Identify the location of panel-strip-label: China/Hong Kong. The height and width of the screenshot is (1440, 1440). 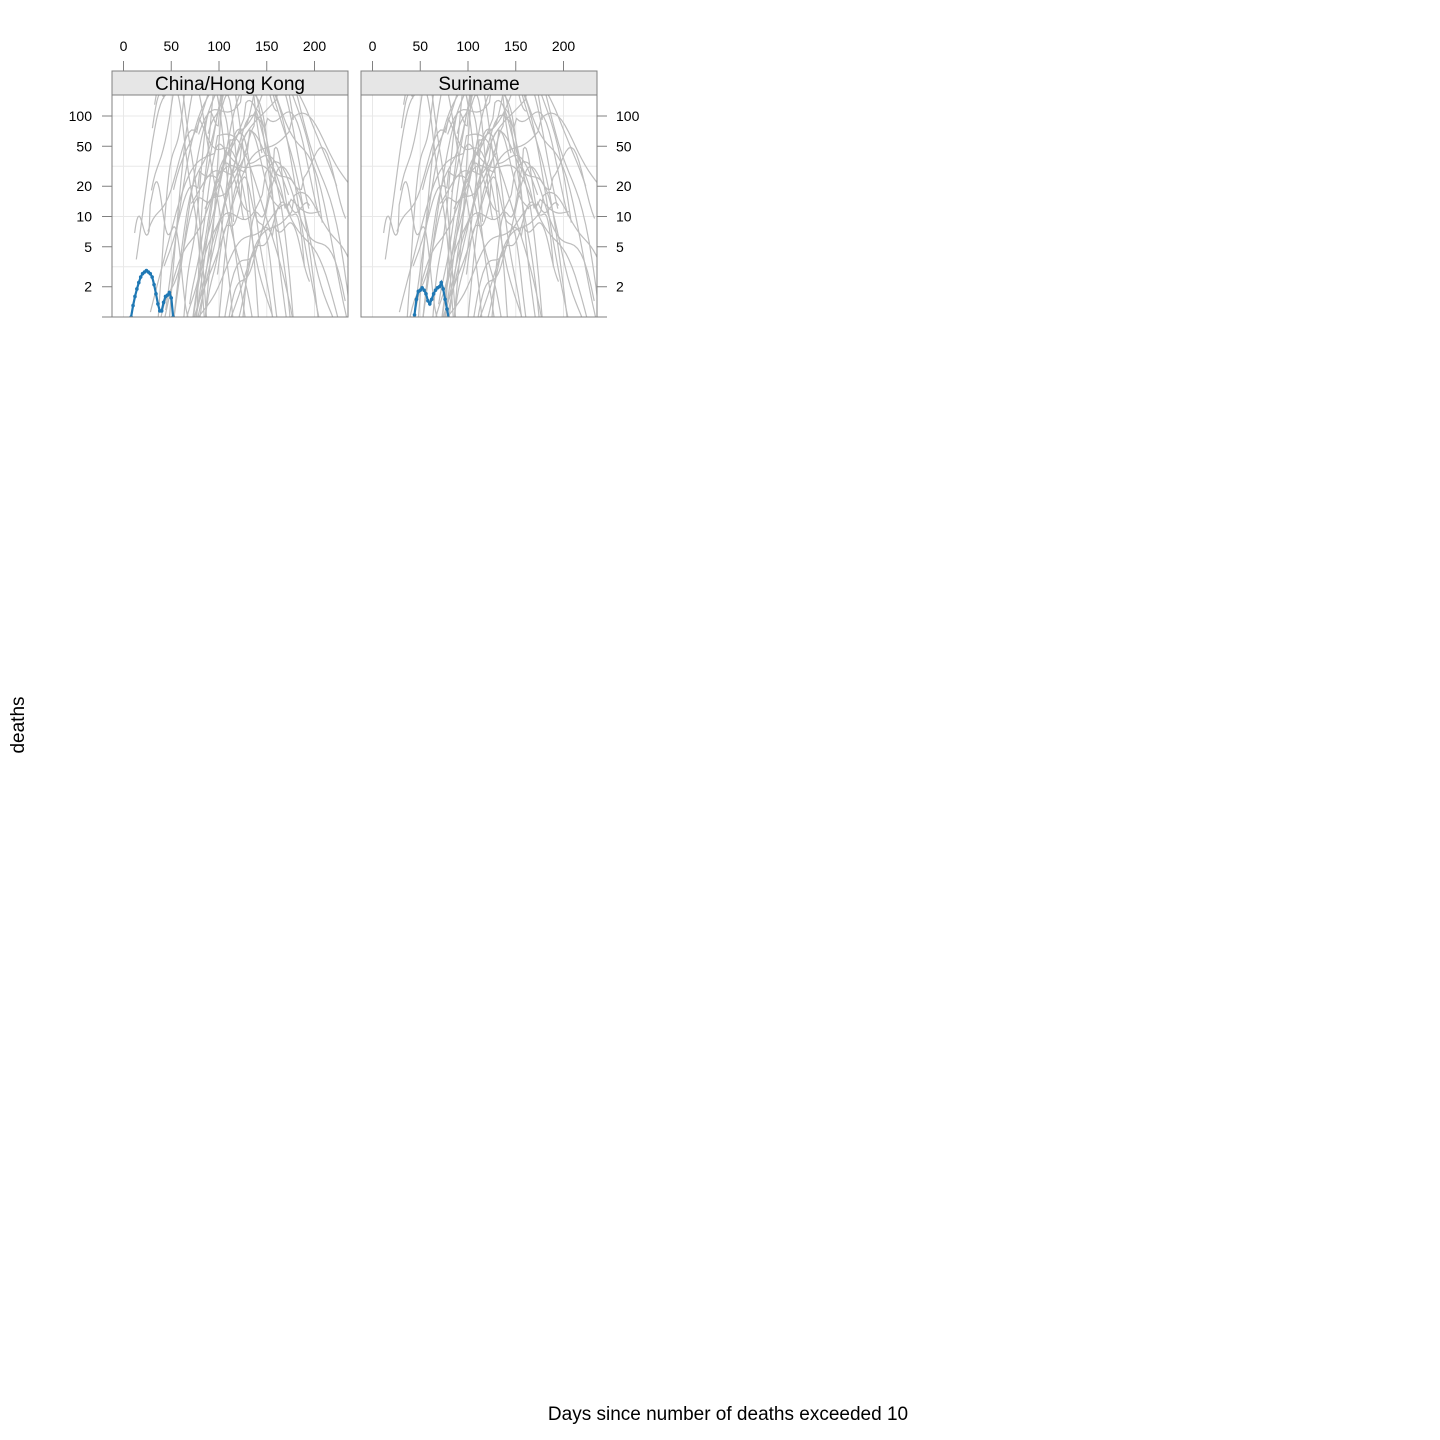
(230, 84).